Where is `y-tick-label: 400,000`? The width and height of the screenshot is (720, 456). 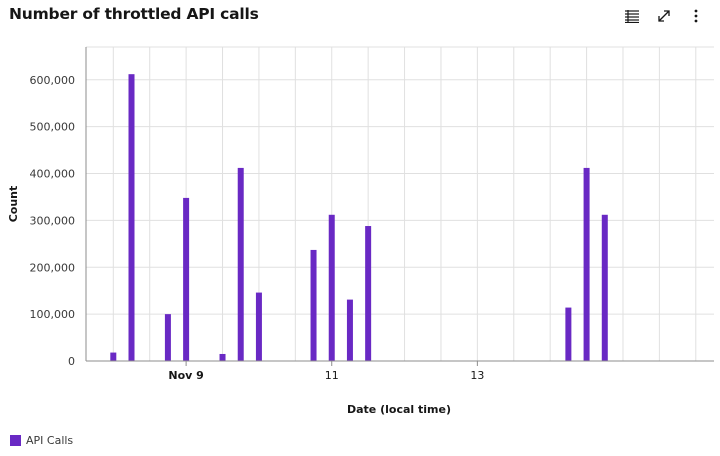 y-tick-label: 400,000 is located at coordinates (53, 174).